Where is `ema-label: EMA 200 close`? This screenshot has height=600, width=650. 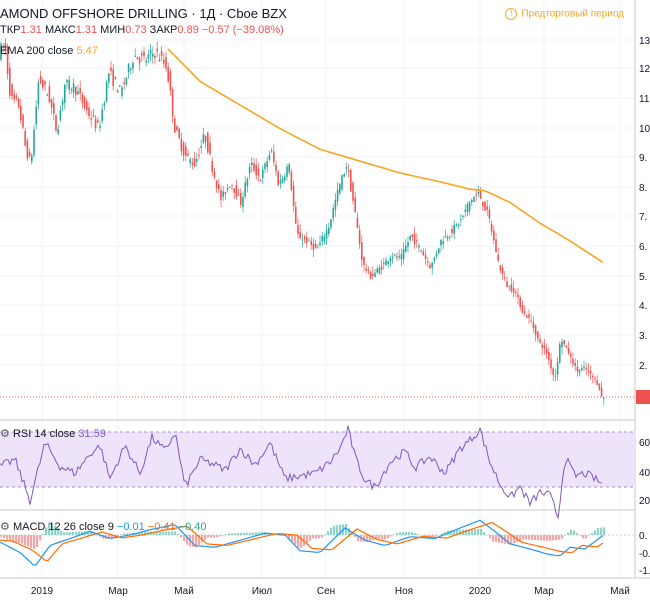 ema-label: EMA 200 close is located at coordinates (37, 51).